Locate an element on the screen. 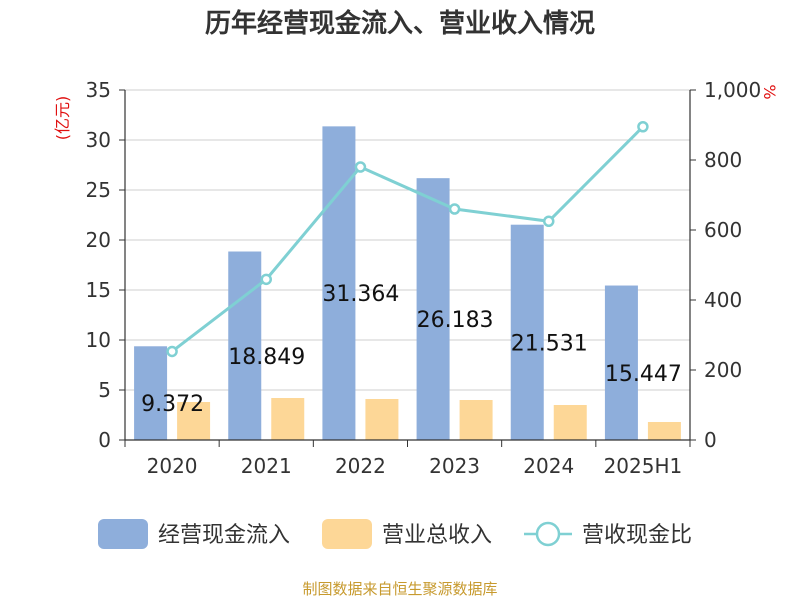 The image size is (800, 600). left-tick-label: 0 is located at coordinates (104, 440).